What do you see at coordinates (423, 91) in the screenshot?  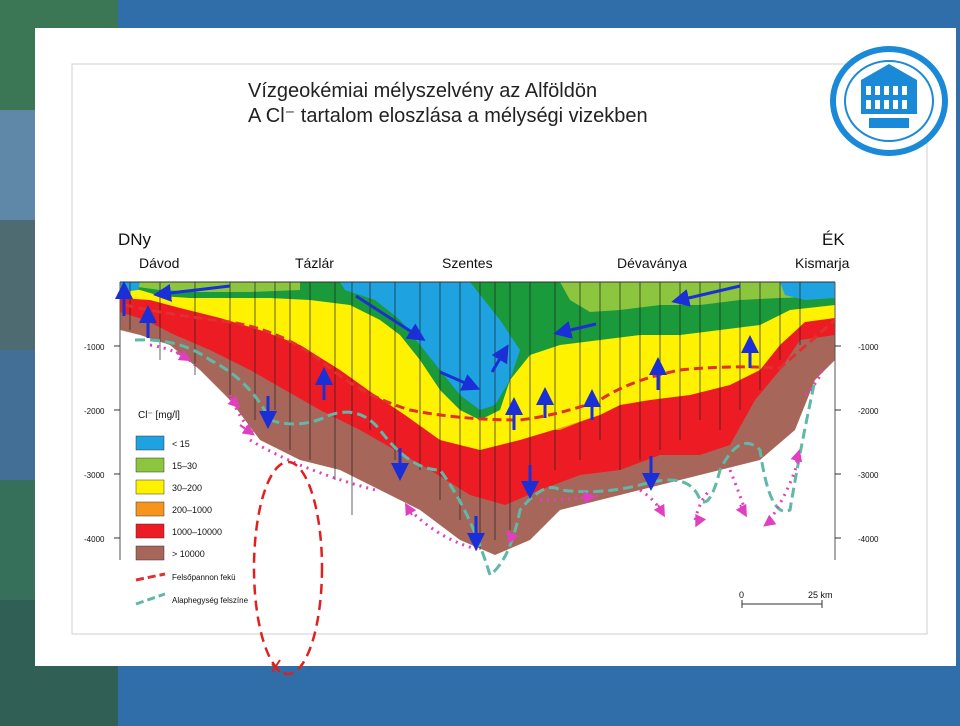 I see `title-line-1: Vízgeokémiai mélyszelvény az Alföldön` at bounding box center [423, 91].